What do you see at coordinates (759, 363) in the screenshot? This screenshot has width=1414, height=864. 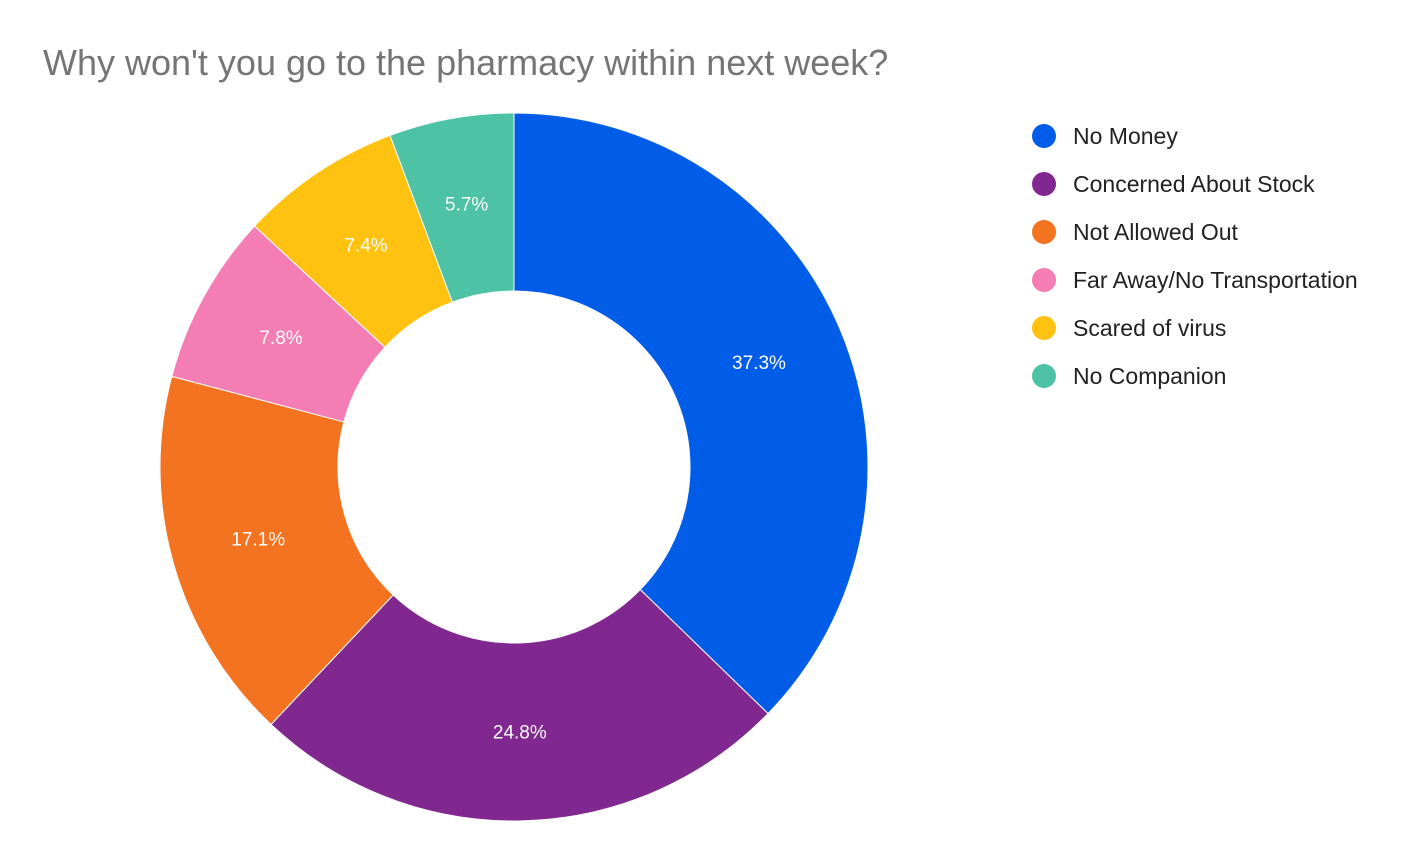 I see `data-label-no-money: 37.3%` at bounding box center [759, 363].